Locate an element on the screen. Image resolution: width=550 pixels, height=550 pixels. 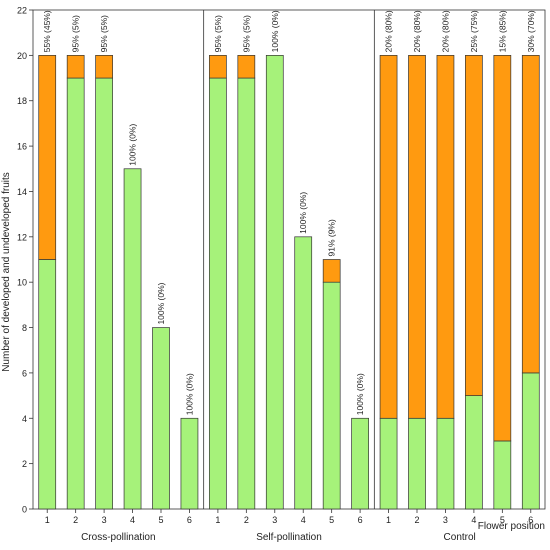
y-tick-label: 18 is located at coordinates (22, 101).